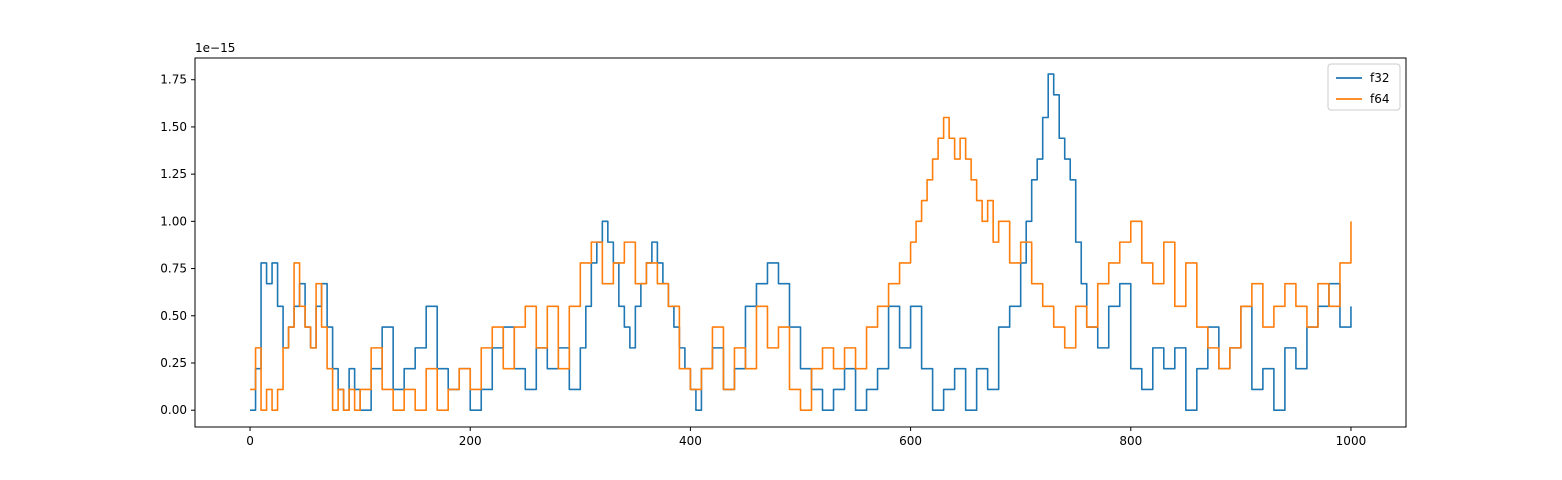 Image resolution: width=1562 pixels, height=480 pixels. What do you see at coordinates (250, 441) in the screenshot?
I see `x-tick-label: 0` at bounding box center [250, 441].